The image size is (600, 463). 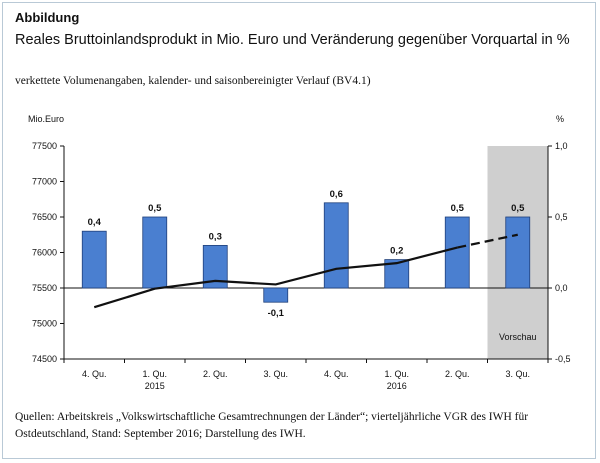 What do you see at coordinates (561, 146) in the screenshot?
I see `right-tick-label: 1,0` at bounding box center [561, 146].